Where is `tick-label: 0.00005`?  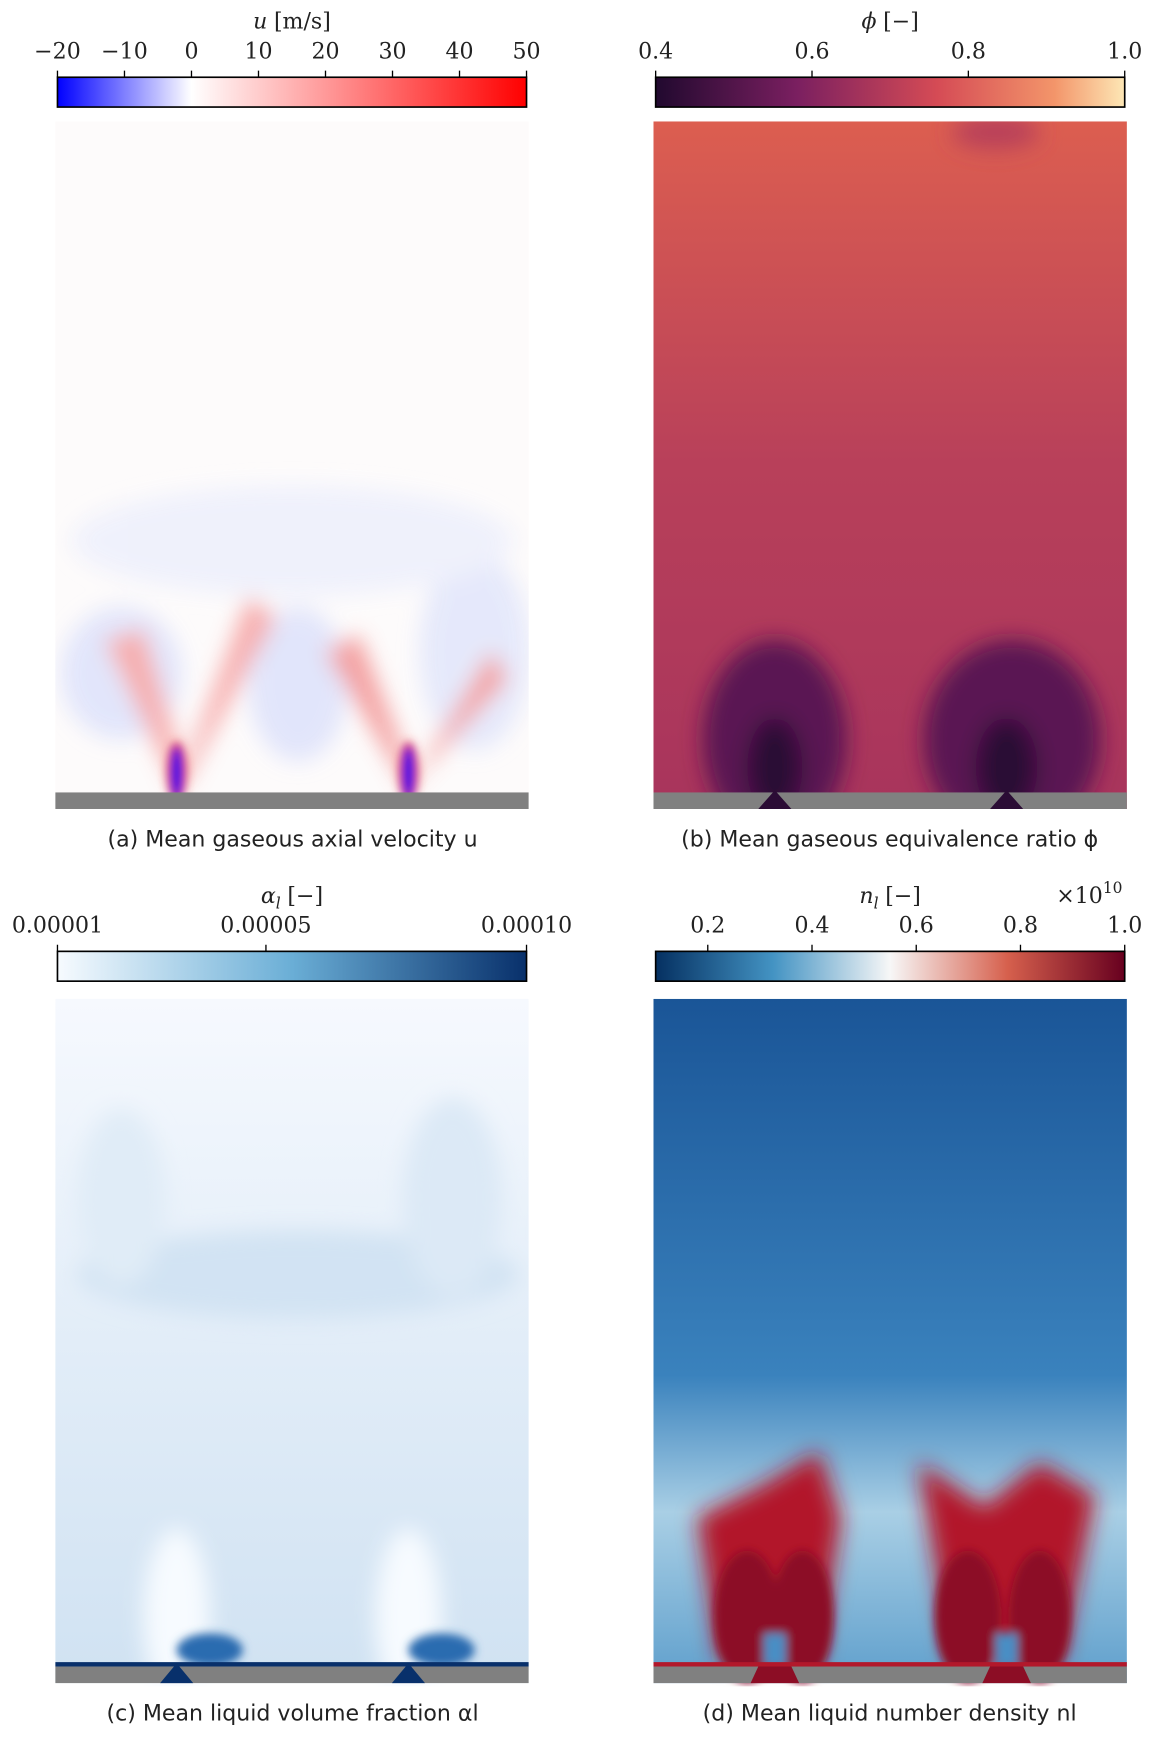 tick-label: 0.00005 is located at coordinates (265, 926).